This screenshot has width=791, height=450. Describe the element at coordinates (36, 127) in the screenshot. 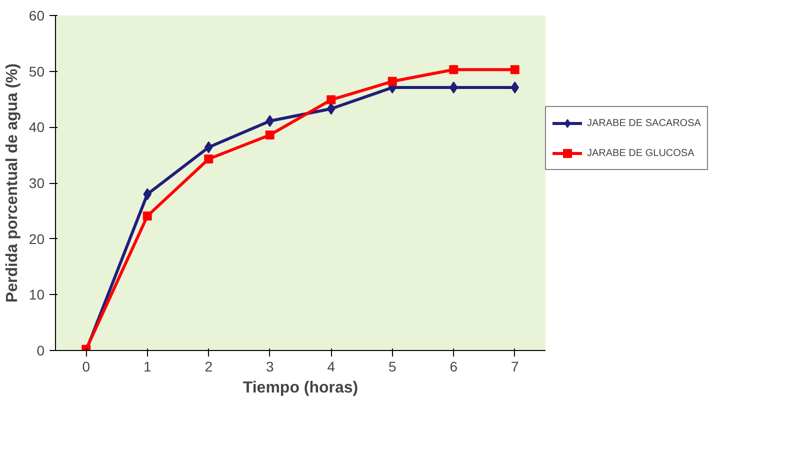

I see `y-tick-label: 40` at that location.